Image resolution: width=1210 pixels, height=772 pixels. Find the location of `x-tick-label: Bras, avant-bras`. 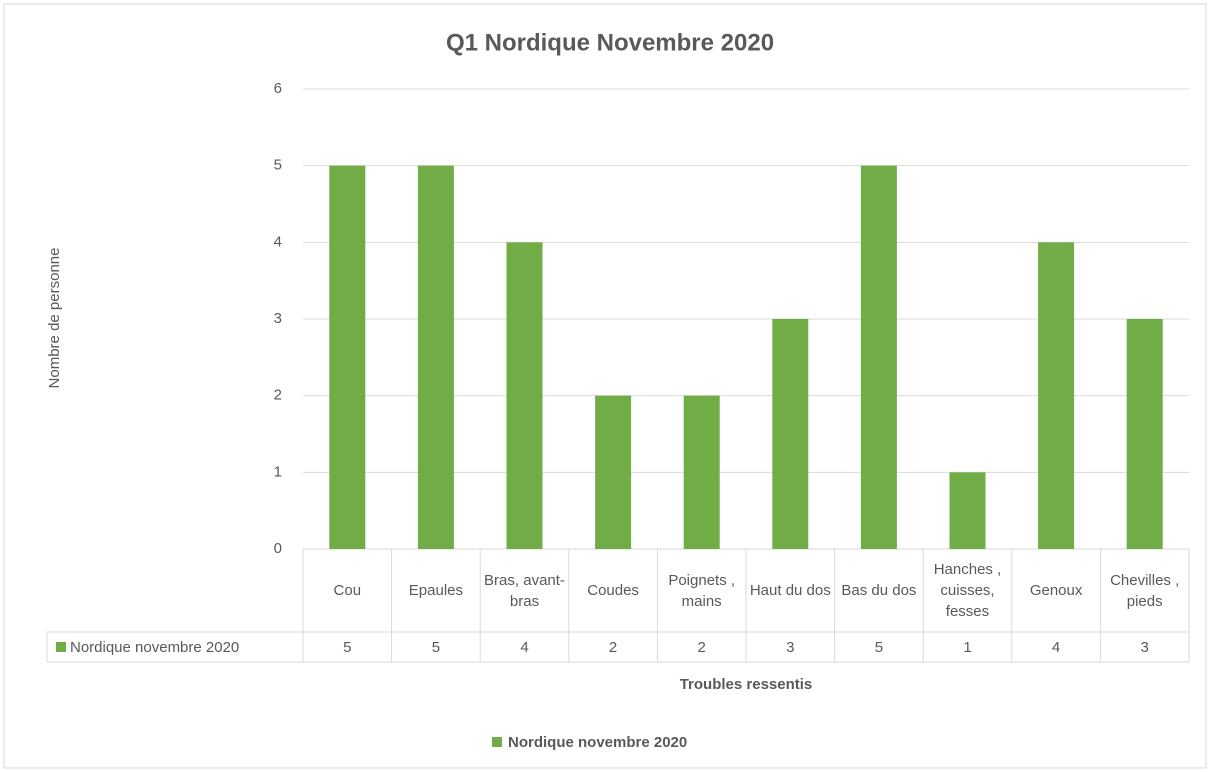

x-tick-label: Bras, avant-bras is located at coordinates (524, 590).